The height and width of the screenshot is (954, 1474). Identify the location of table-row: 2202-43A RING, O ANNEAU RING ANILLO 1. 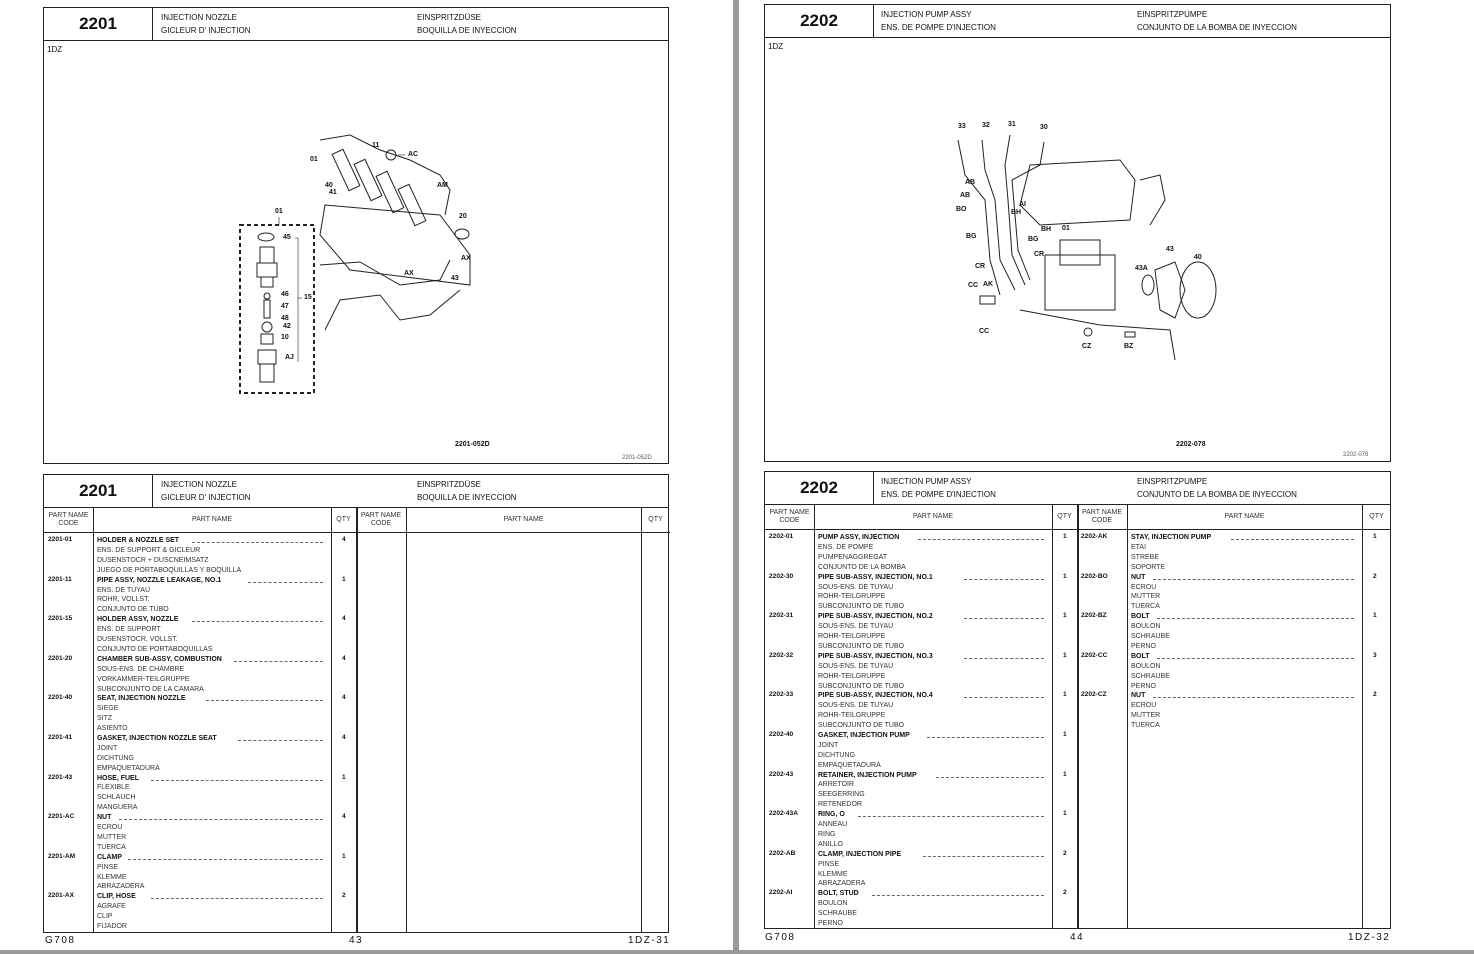
(921, 830).